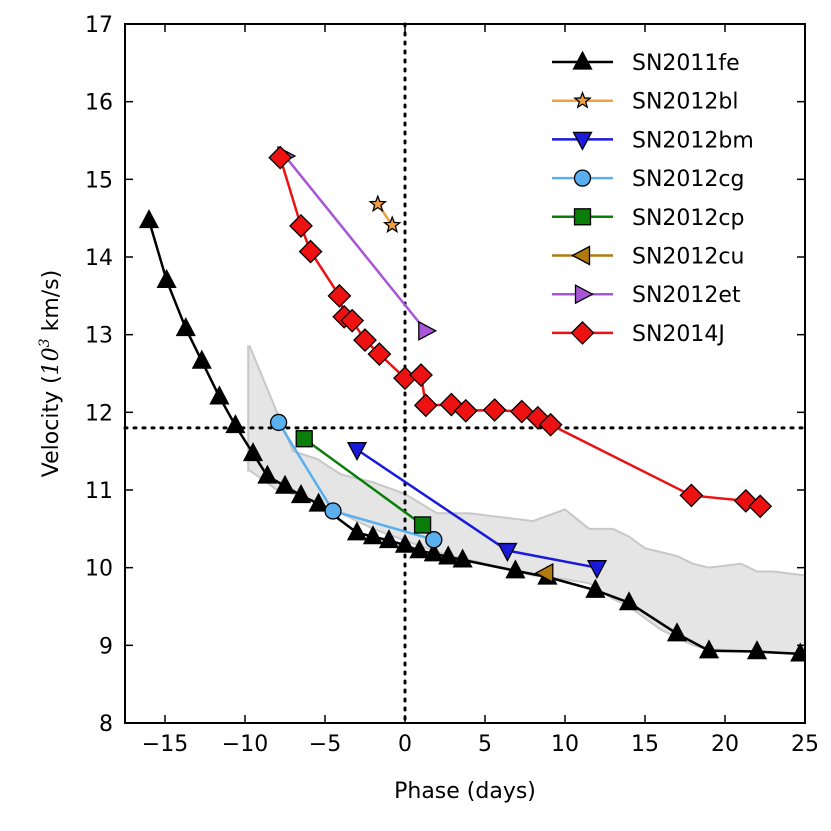 The height and width of the screenshot is (831, 831). Describe the element at coordinates (565, 744) in the screenshot. I see `x-tick-label: 10` at that location.